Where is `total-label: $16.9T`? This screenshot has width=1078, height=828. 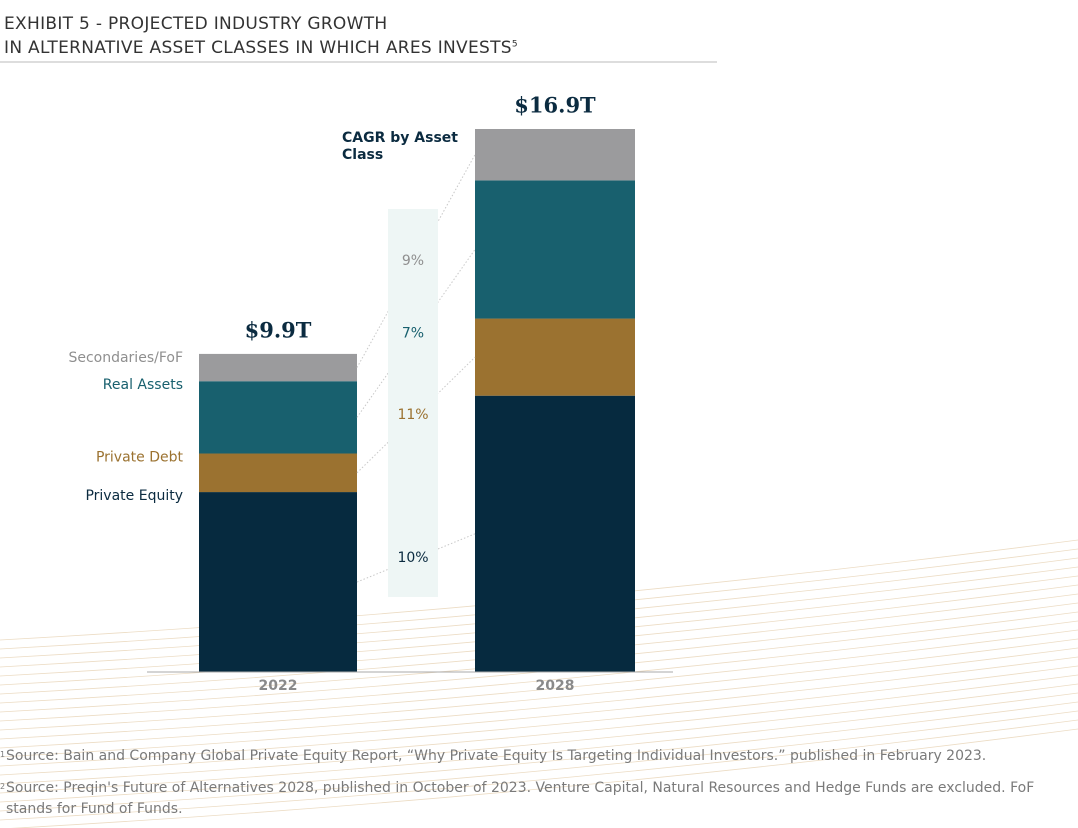
total-label: $16.9T is located at coordinates (555, 105).